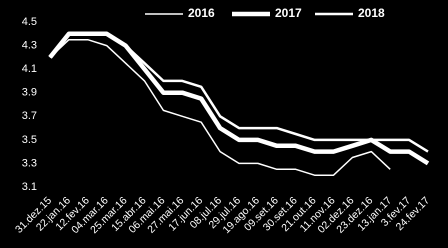 This screenshot has height=248, width=448. What do you see at coordinates (201, 13) in the screenshot?
I see `legend-label: 2016` at bounding box center [201, 13].